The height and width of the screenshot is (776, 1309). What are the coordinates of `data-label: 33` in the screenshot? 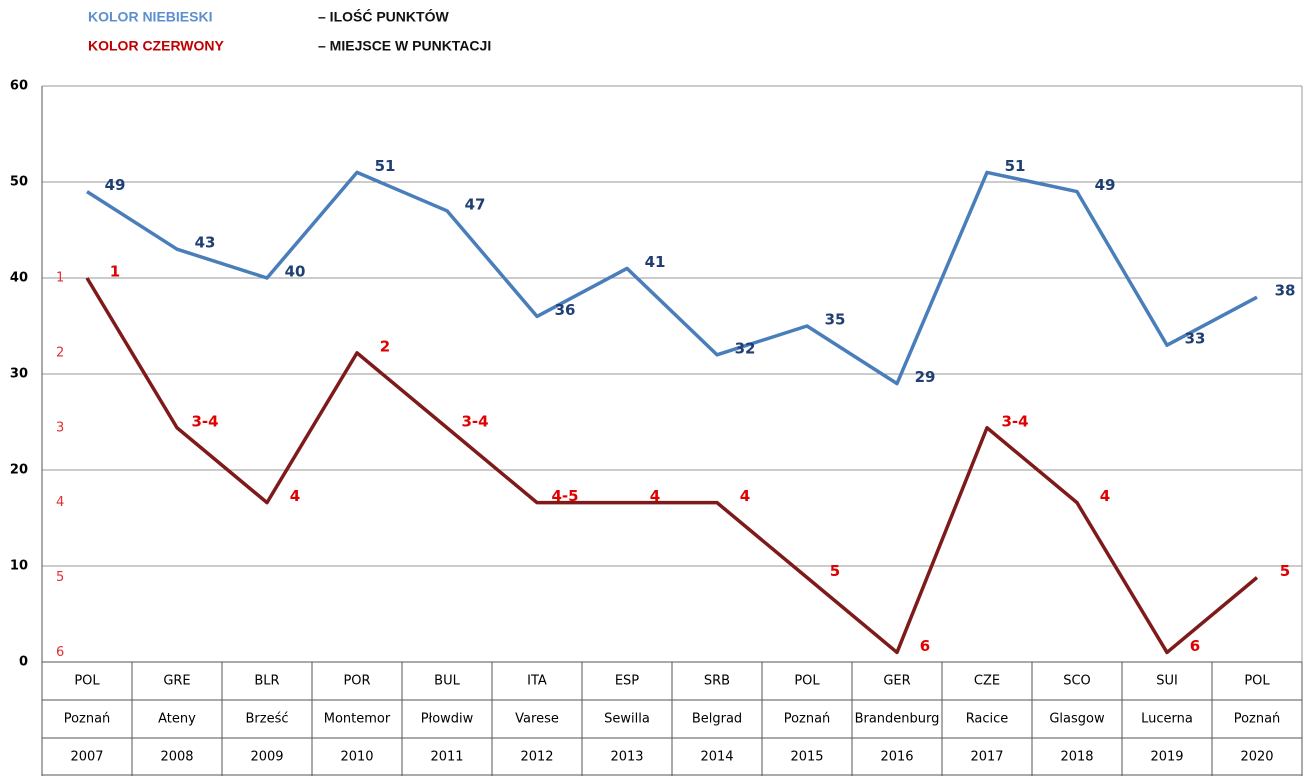 It's located at (1195, 339).